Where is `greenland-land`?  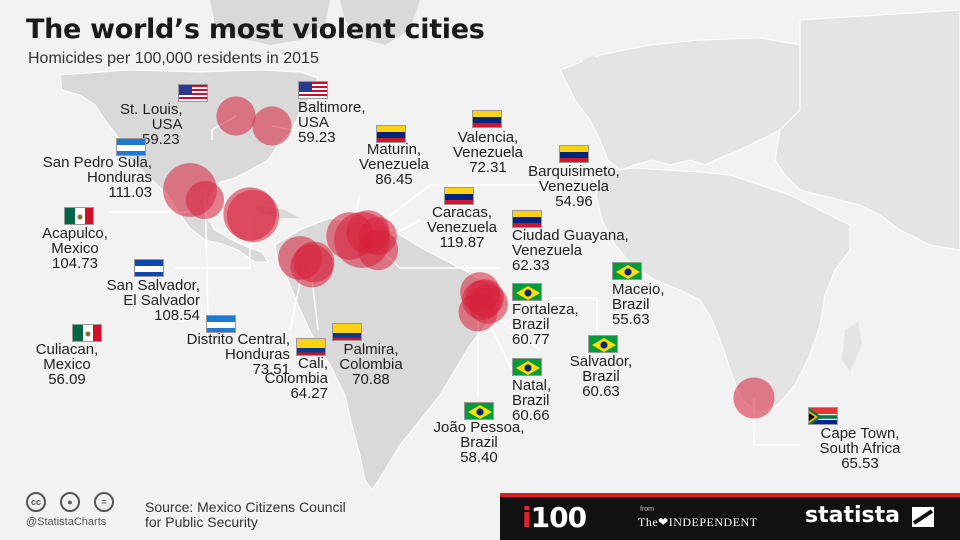
greenland-land is located at coordinates (380, 22).